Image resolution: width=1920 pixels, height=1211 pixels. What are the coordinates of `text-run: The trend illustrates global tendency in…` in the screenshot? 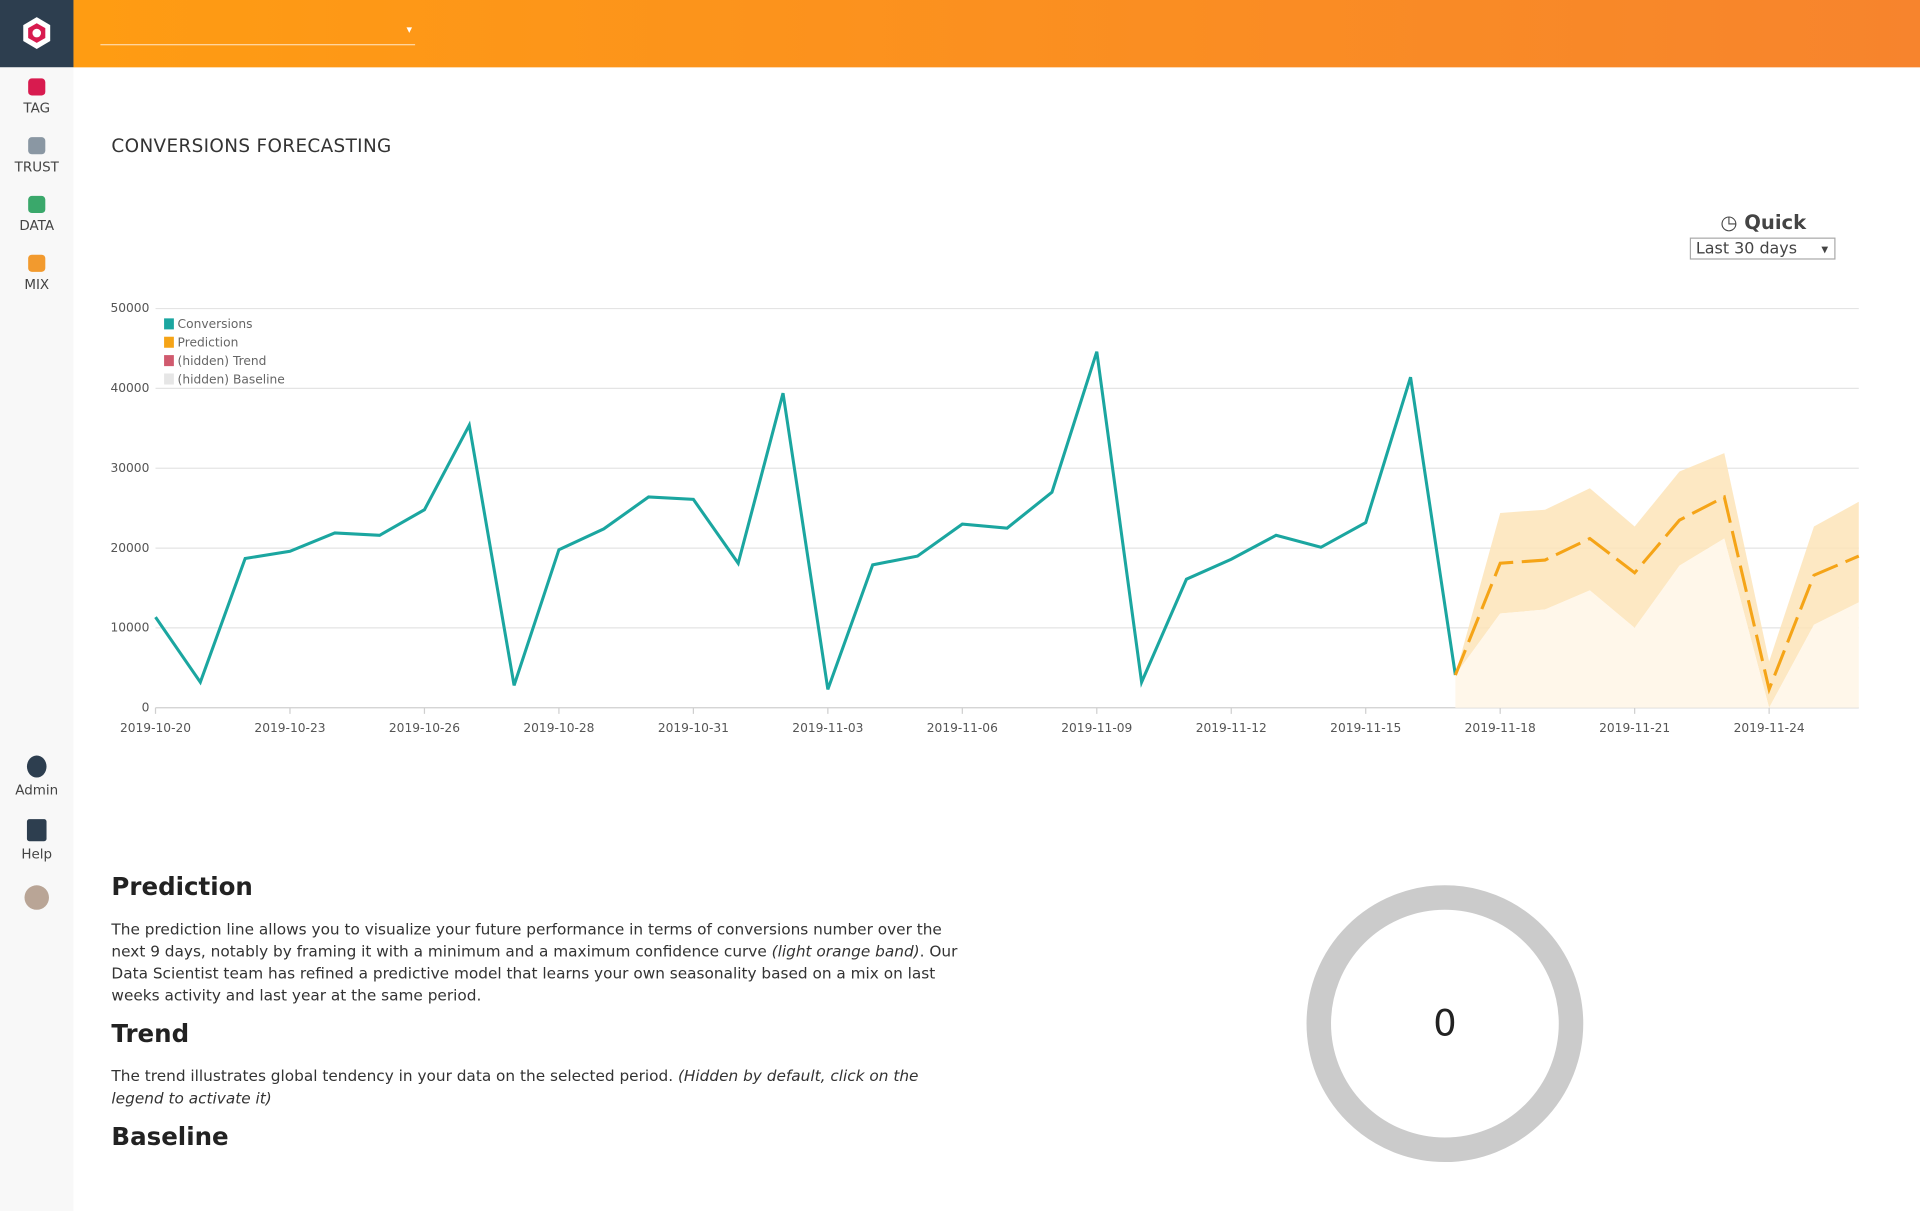 It's located at (394, 1075).